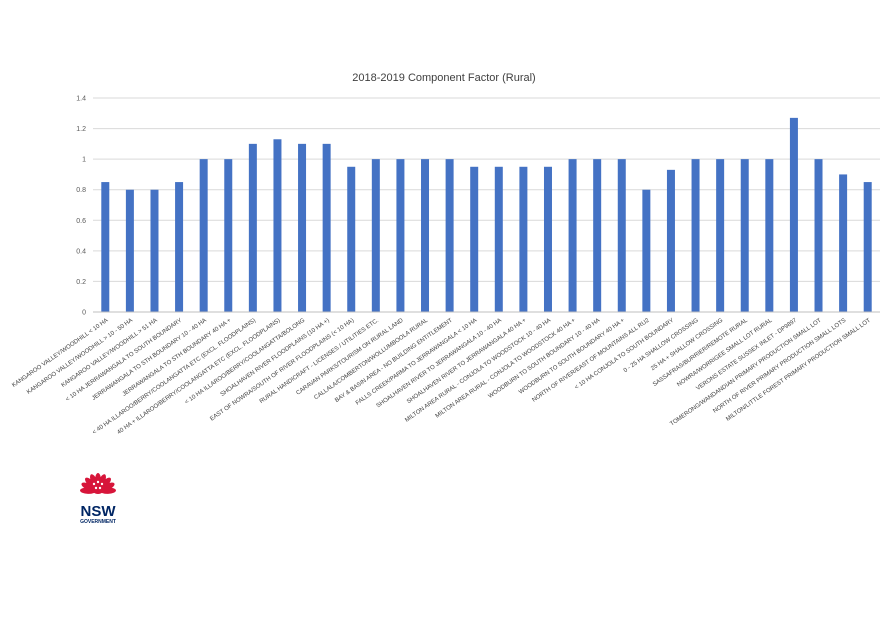  Describe the element at coordinates (99, 511) in the screenshot. I see `logo-word: NSW` at that location.